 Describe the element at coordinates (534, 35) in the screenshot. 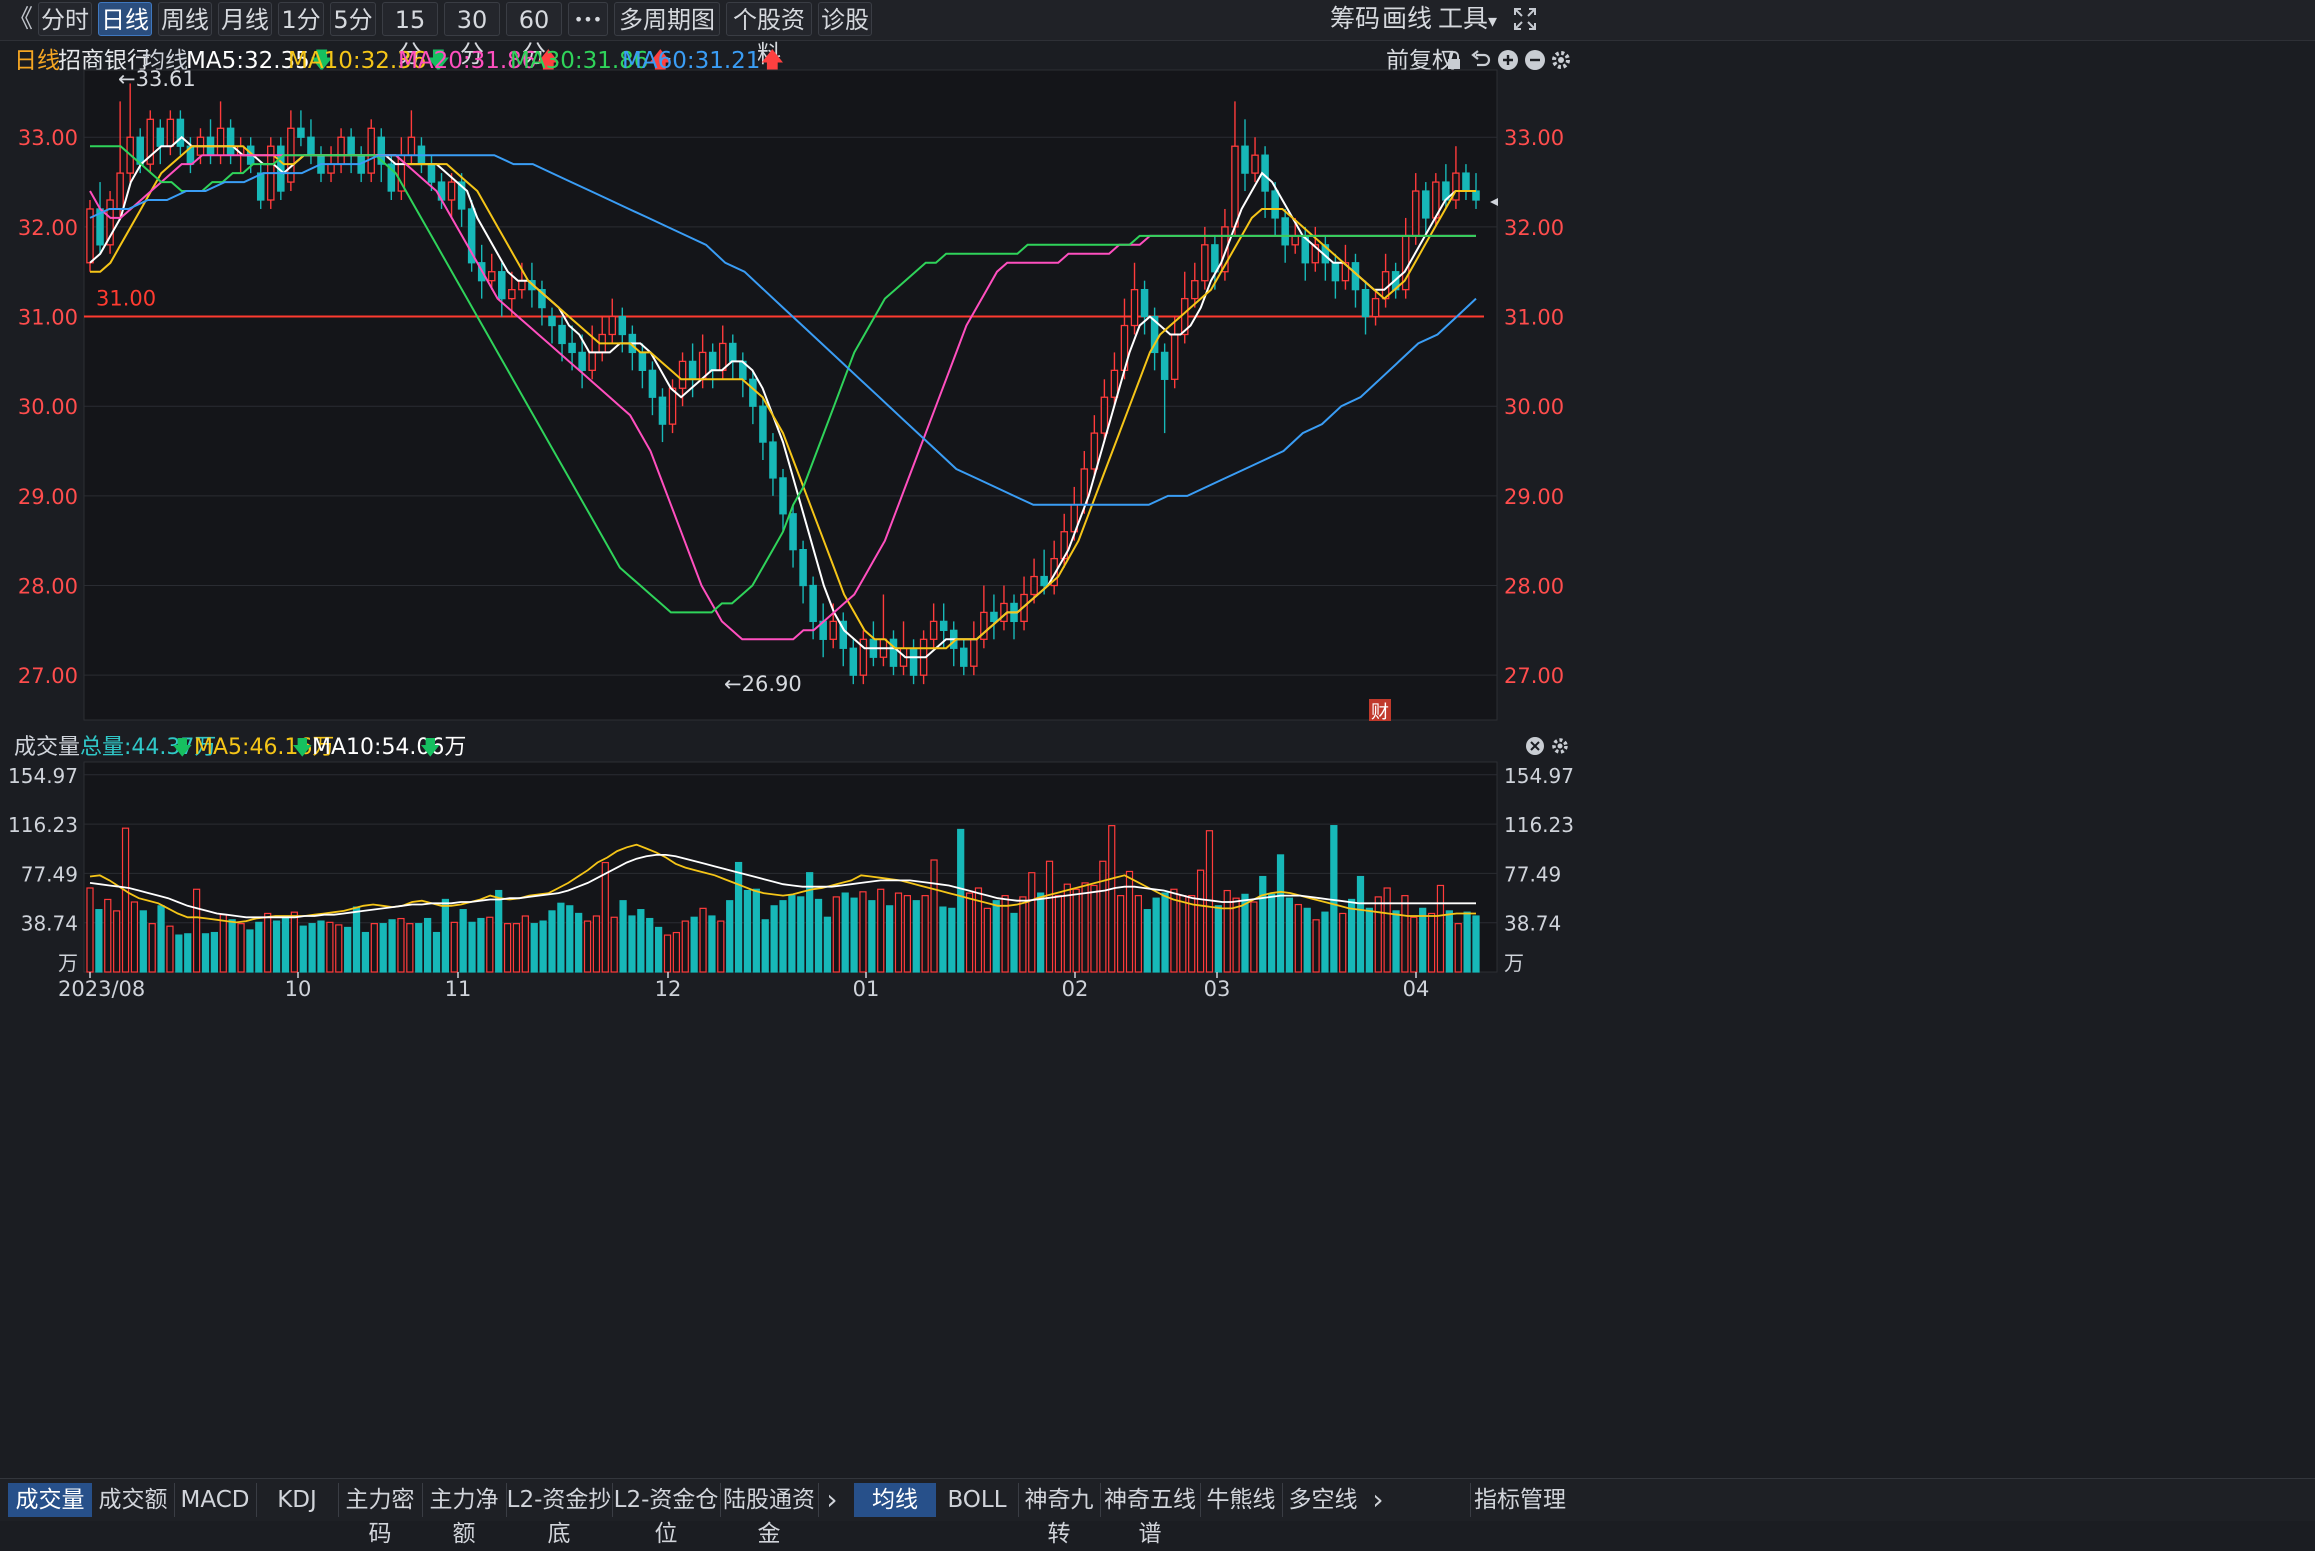

I see `period-tab-60min: 60分` at that location.